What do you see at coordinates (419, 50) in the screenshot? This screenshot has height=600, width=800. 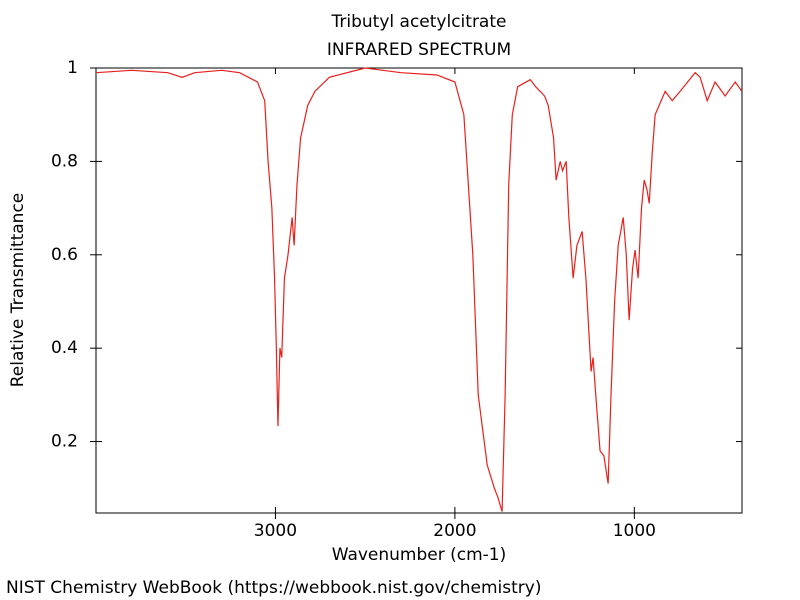 I see `chart-subtitle: INFRARED SPECTRUM` at bounding box center [419, 50].